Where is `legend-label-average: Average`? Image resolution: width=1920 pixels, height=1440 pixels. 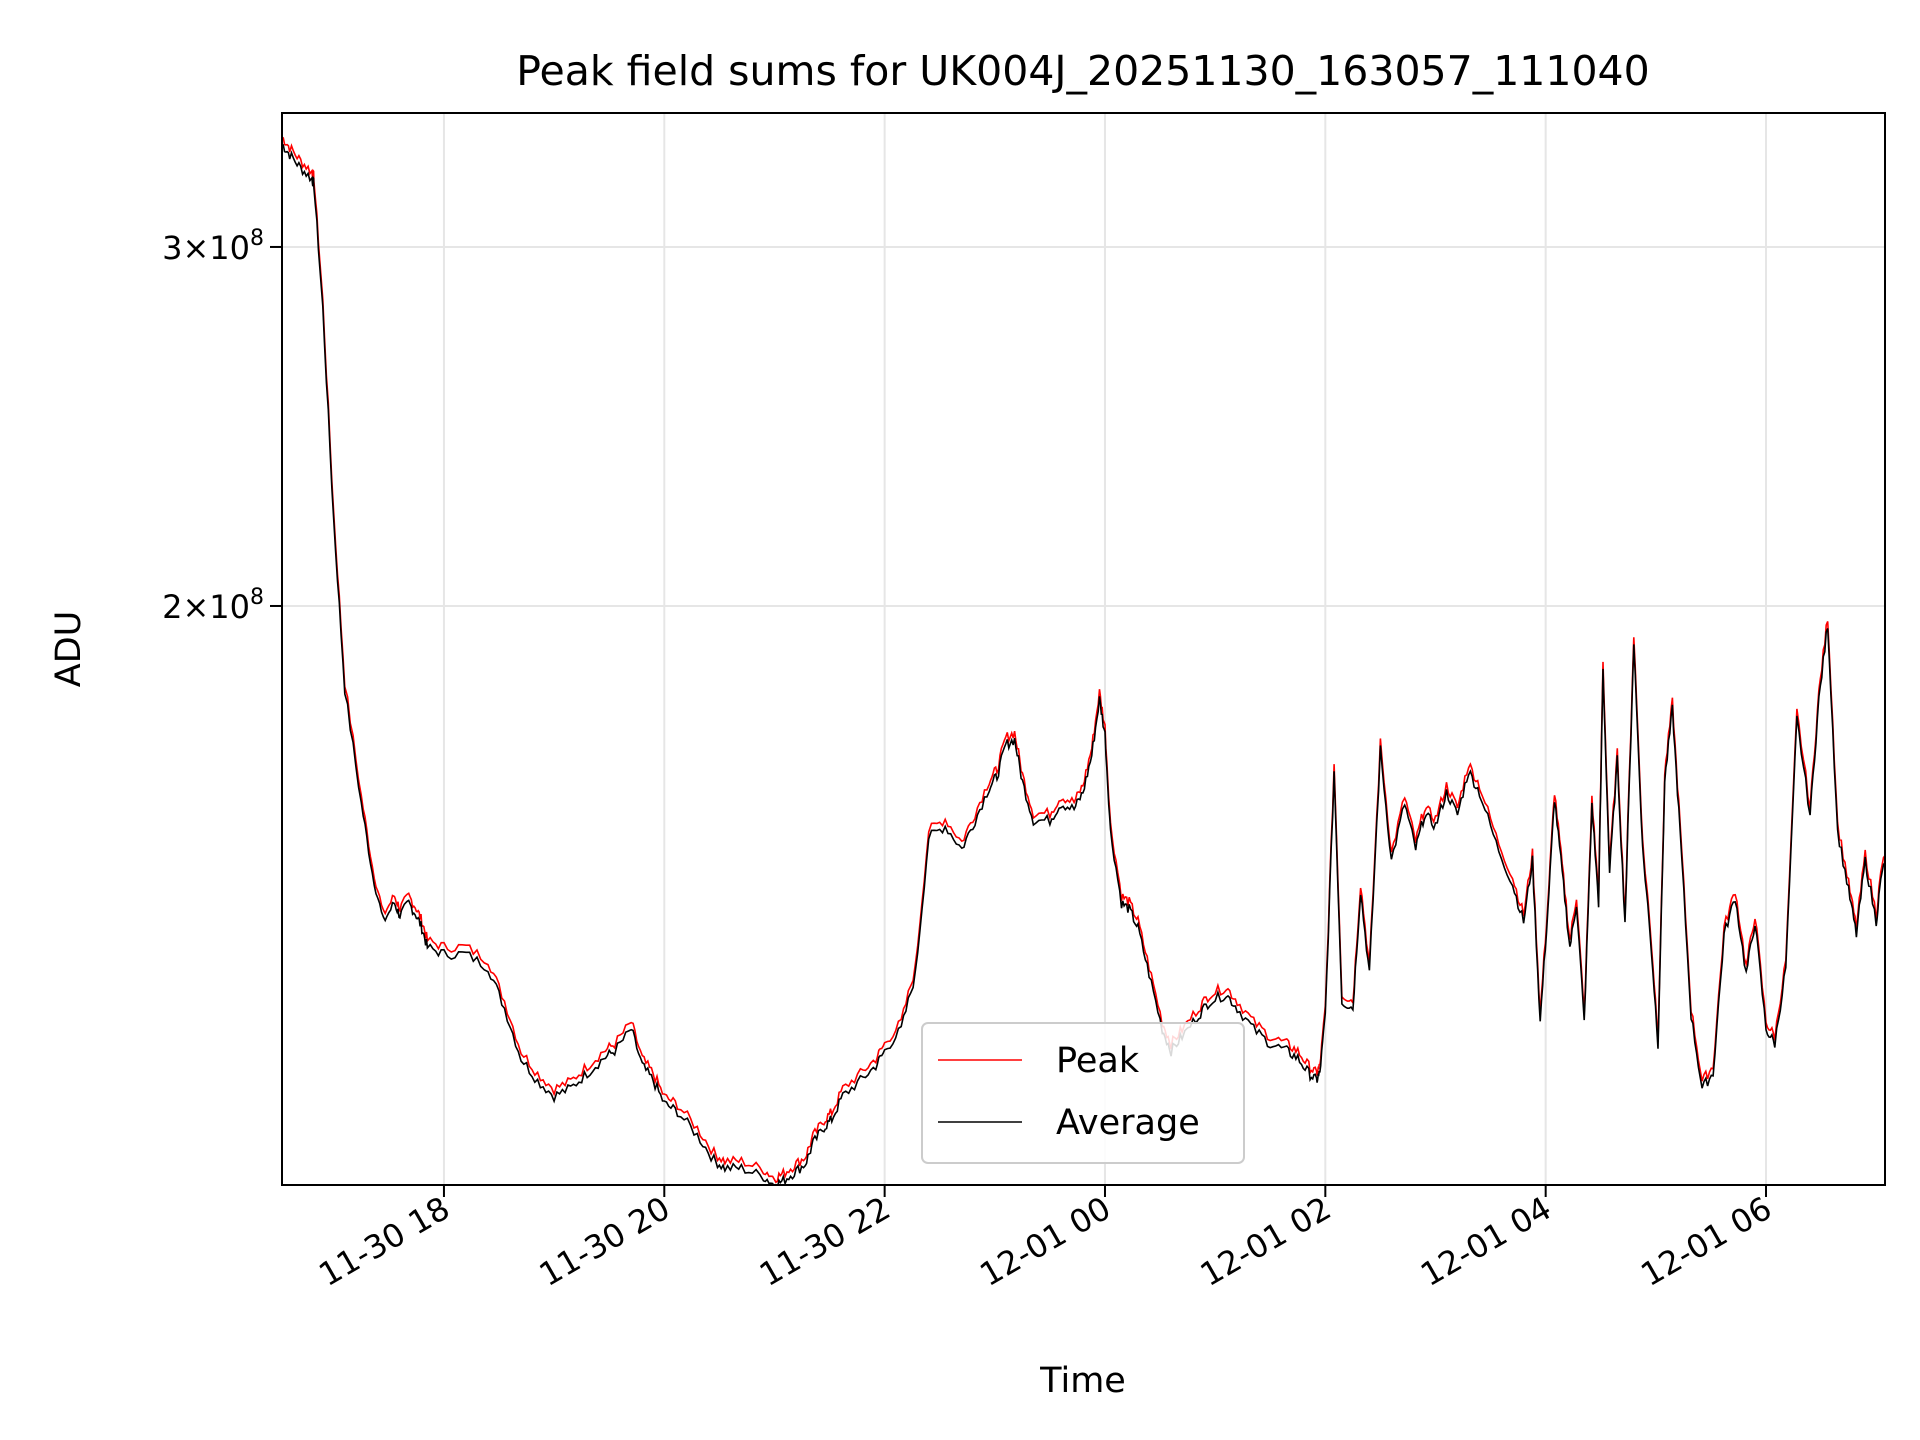 legend-label-average: Average is located at coordinates (1128, 1123).